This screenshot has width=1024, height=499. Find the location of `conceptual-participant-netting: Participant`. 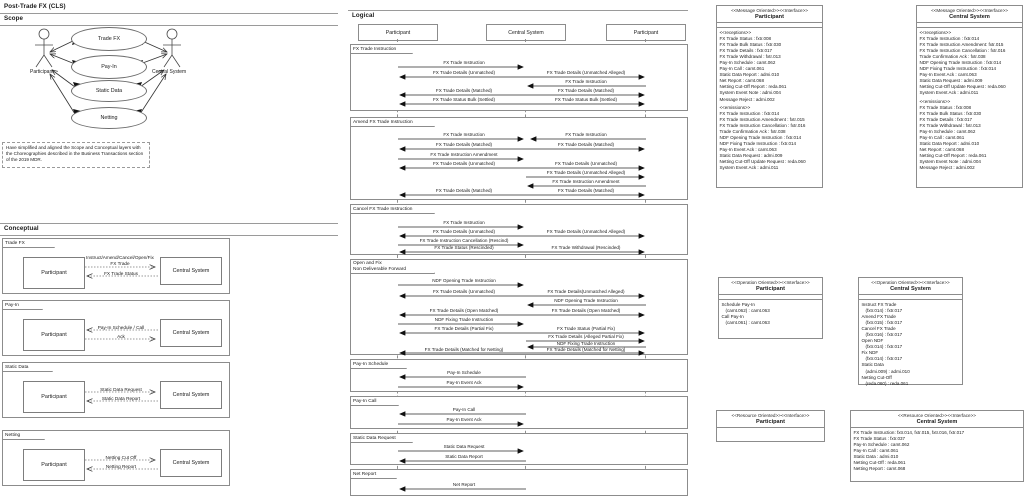

conceptual-participant-netting: Participant is located at coordinates (54, 465).